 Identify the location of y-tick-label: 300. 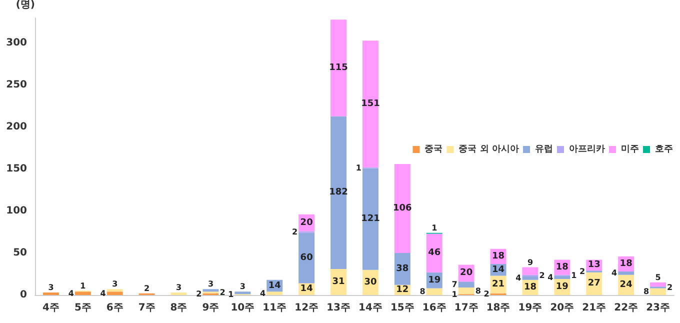
(17, 43).